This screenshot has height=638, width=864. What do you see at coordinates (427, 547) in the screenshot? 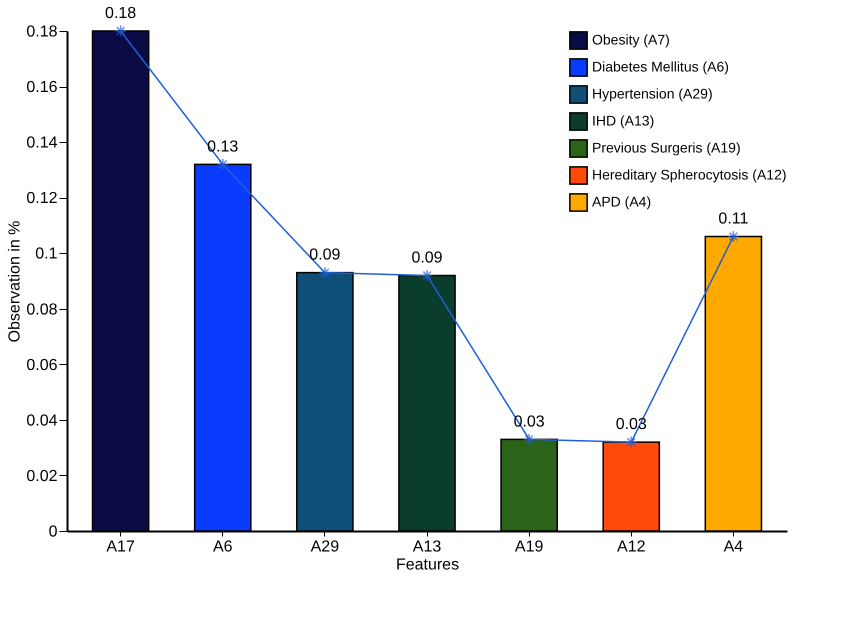
I see `x-tick-label: A13` at bounding box center [427, 547].